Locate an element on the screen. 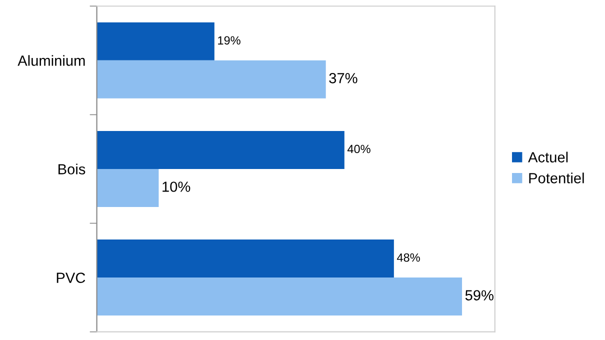  data-label: 10% is located at coordinates (176, 187).